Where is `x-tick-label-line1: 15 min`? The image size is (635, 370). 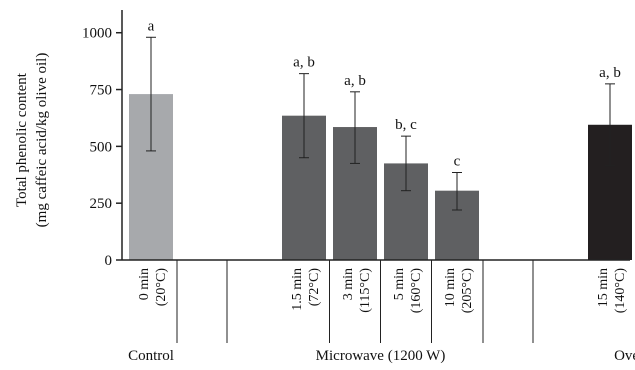
x-tick-label-line1: 15 min is located at coordinates (603, 287).